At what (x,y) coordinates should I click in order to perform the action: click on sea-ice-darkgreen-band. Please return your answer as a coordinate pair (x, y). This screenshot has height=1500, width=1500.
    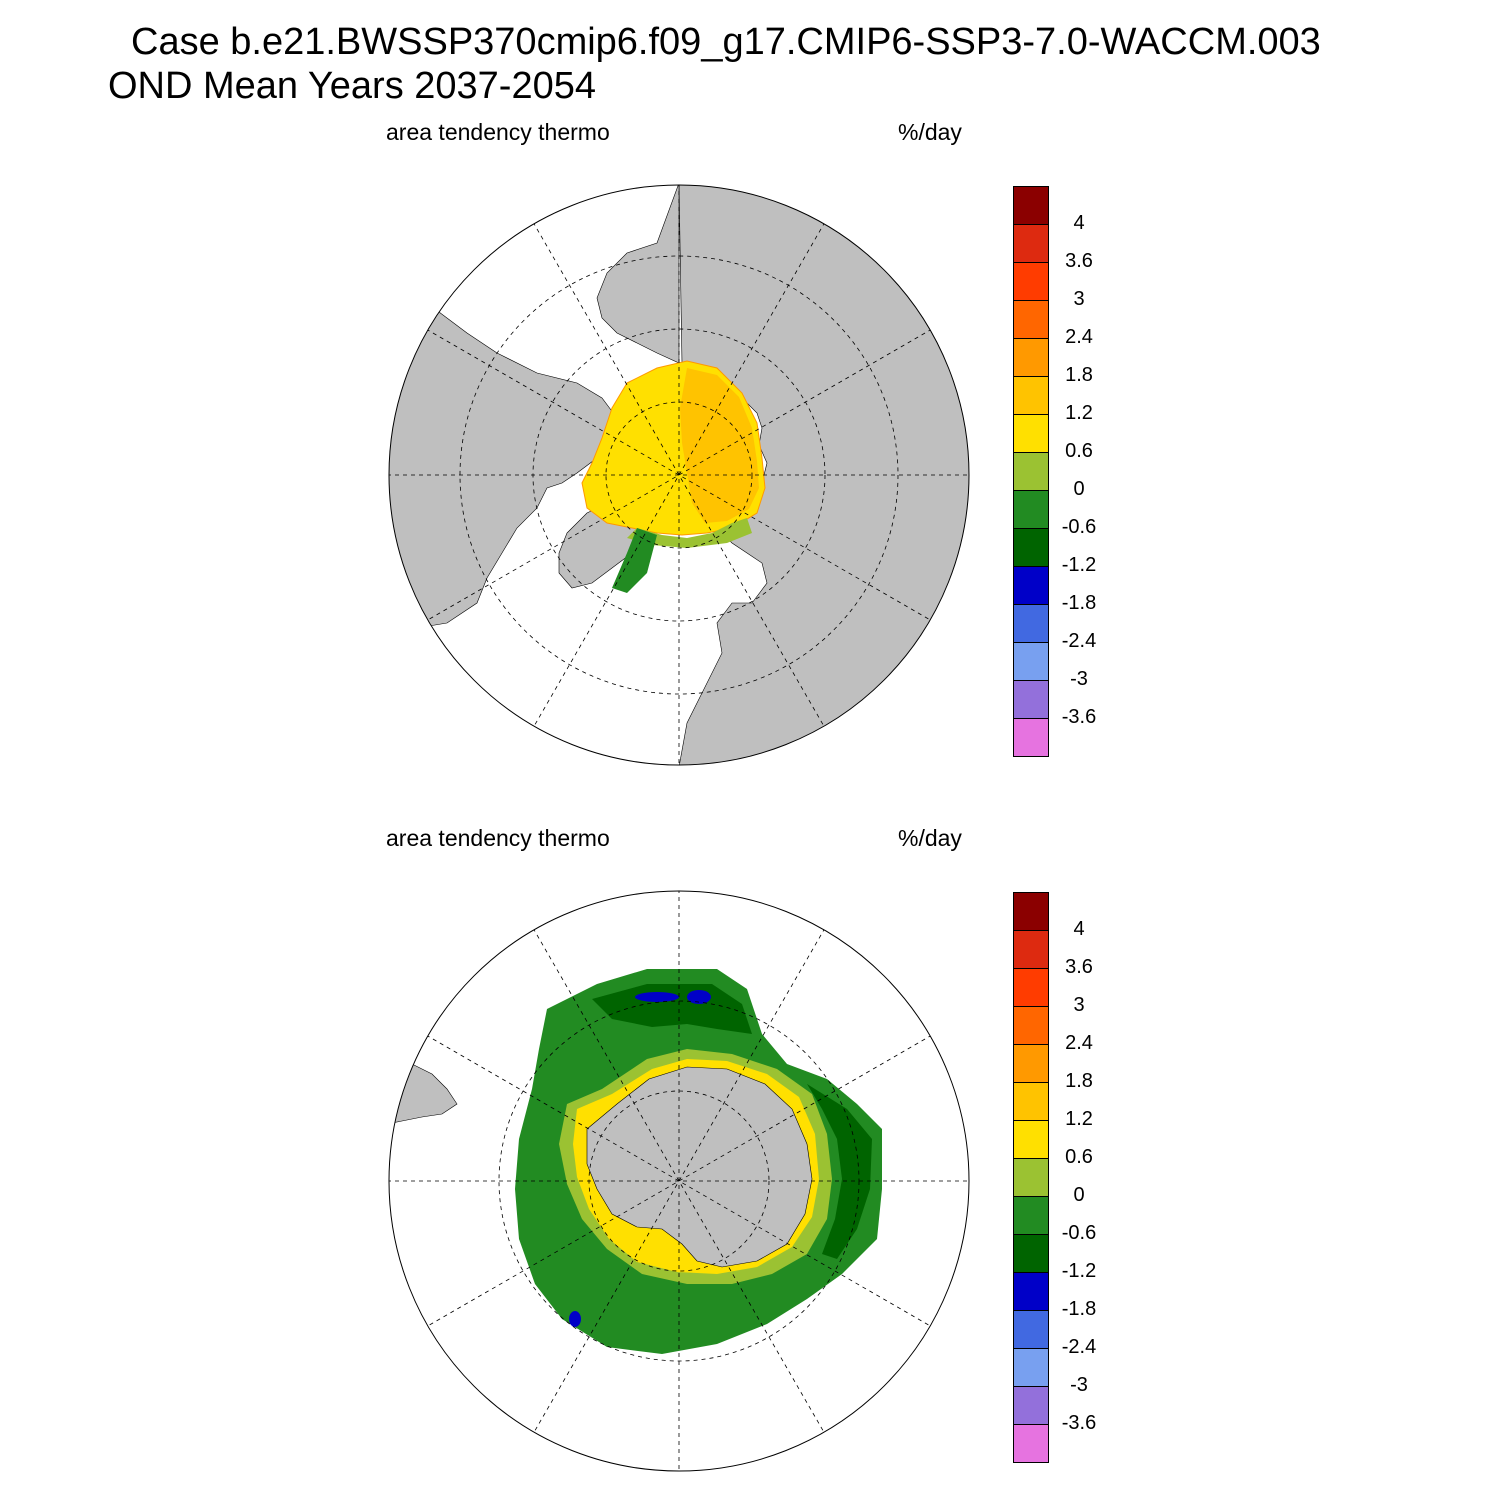
    Looking at the image, I should click on (672, 1009).